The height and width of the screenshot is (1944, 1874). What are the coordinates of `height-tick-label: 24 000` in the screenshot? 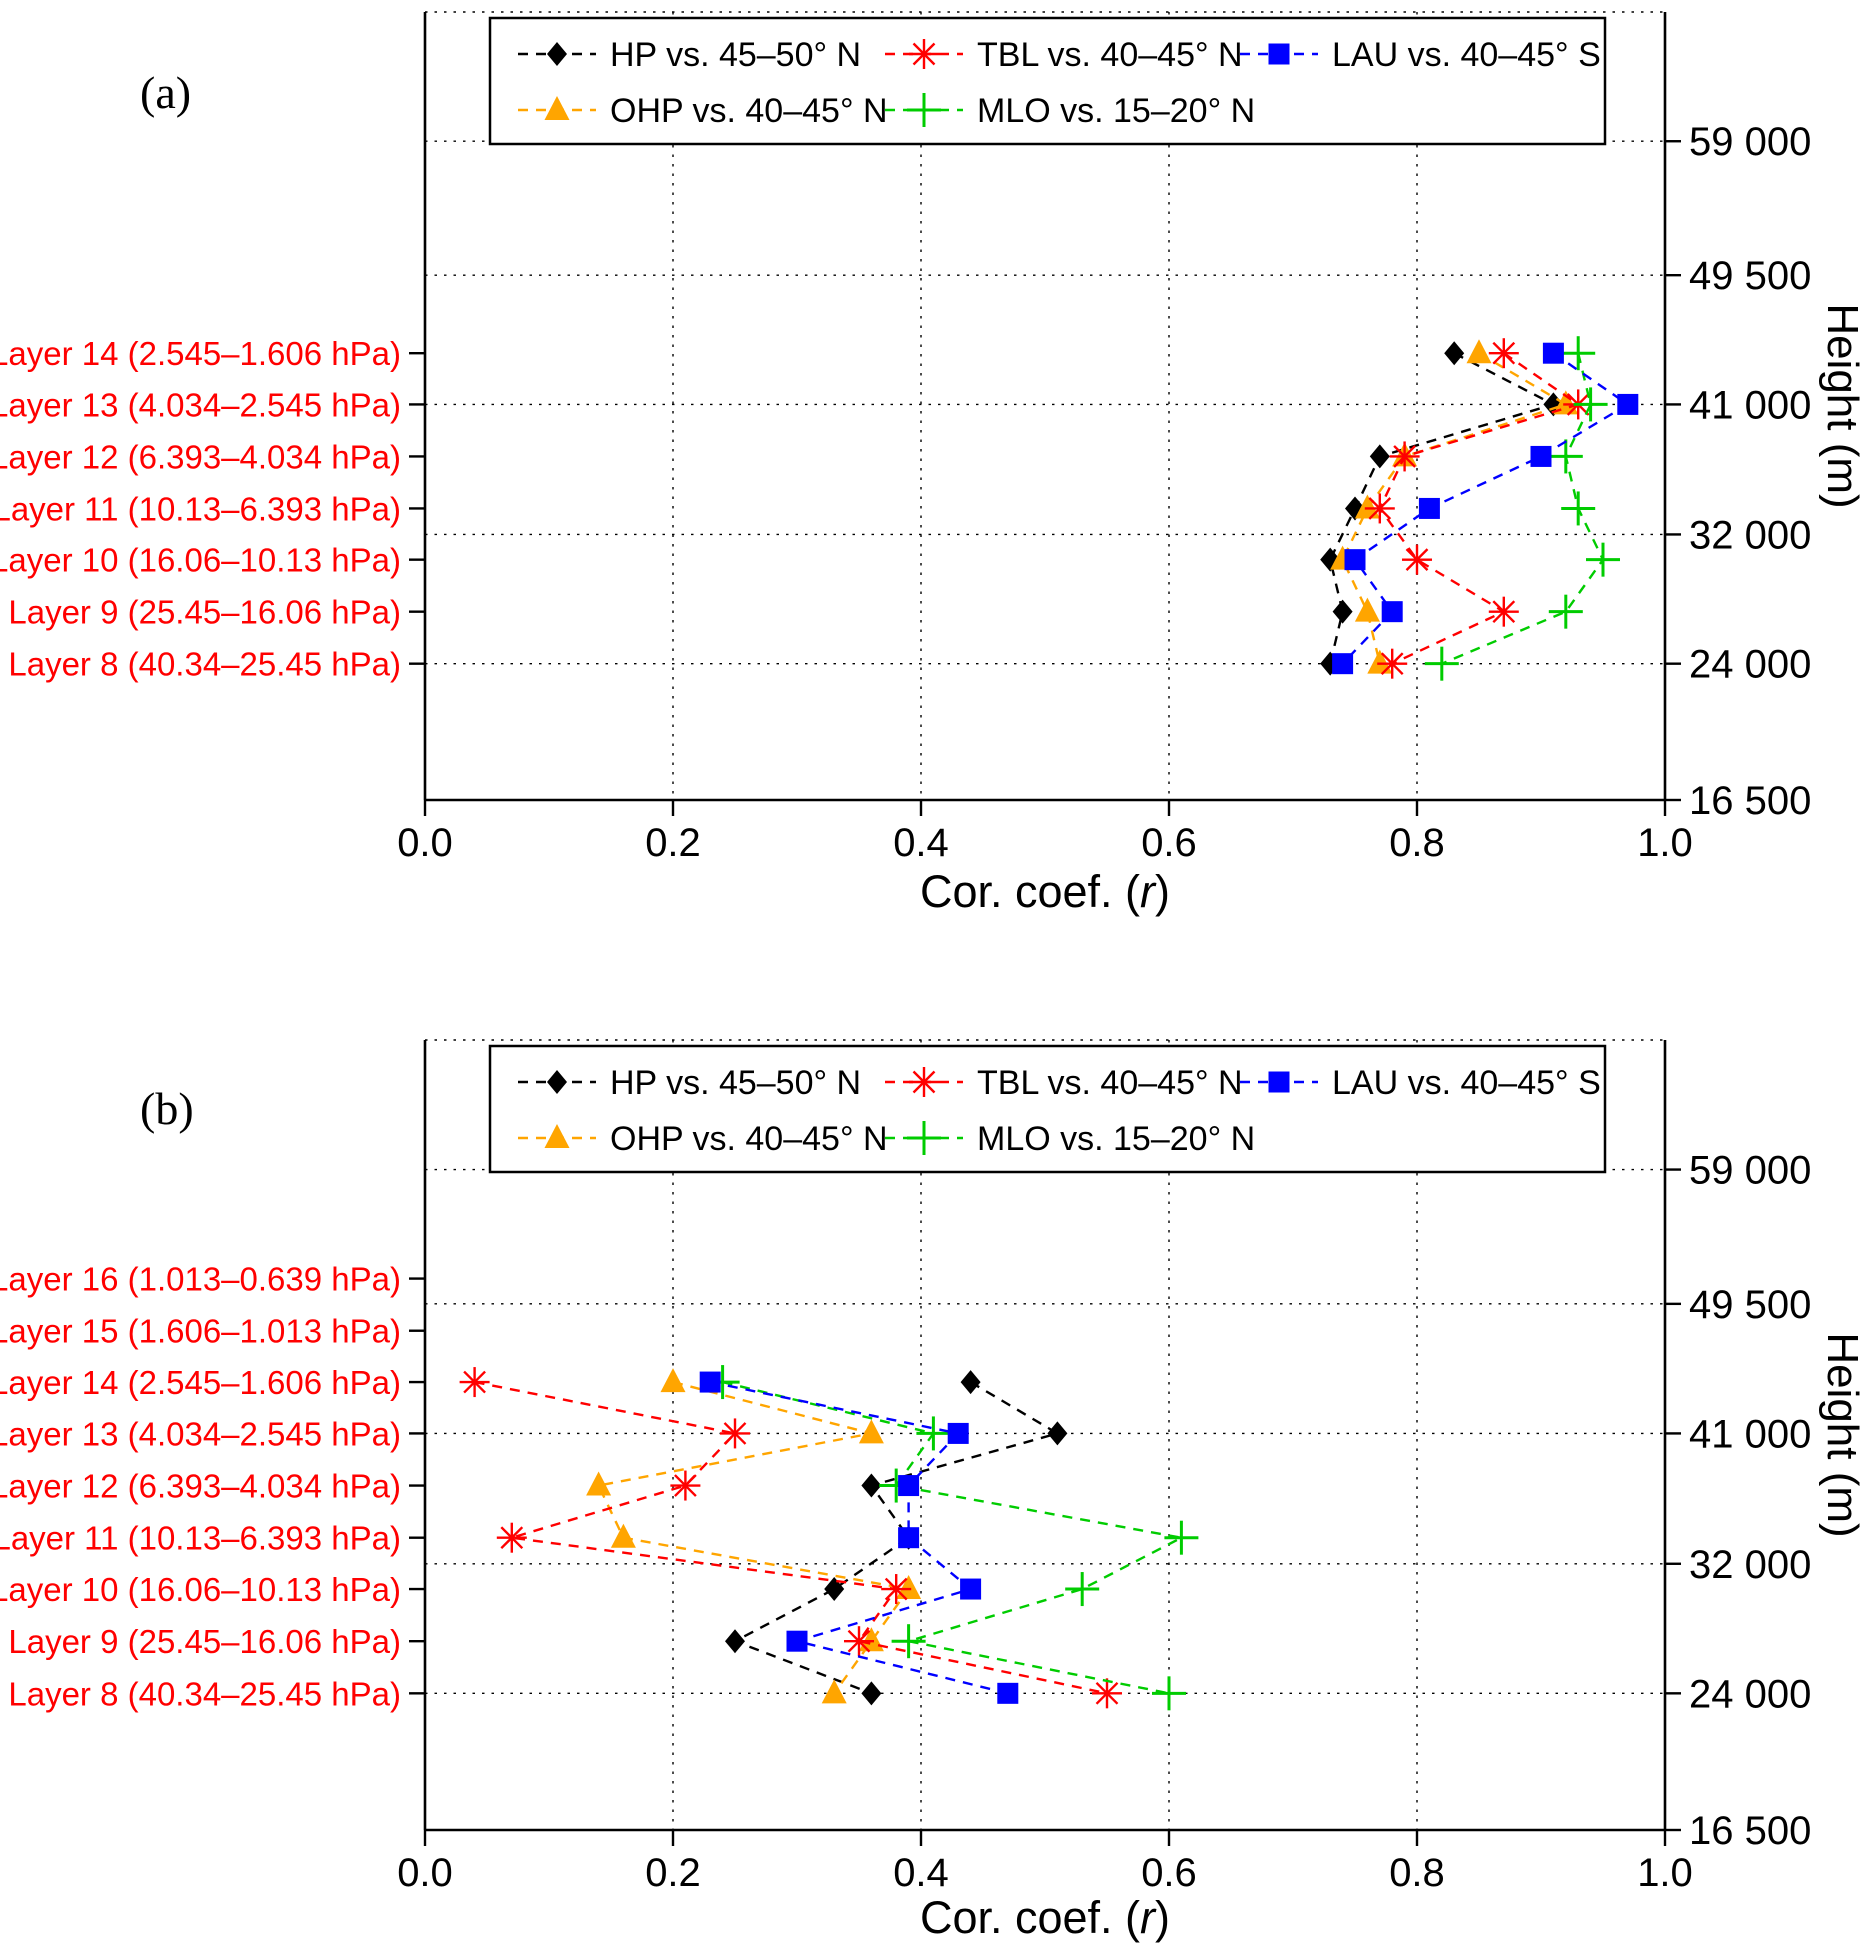 It's located at (1750, 665).